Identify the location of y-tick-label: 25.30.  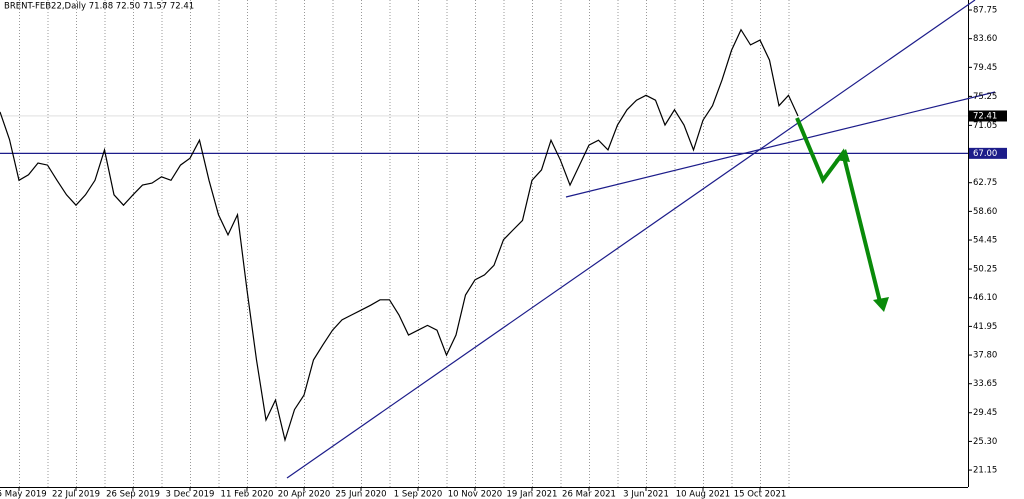
(985, 442).